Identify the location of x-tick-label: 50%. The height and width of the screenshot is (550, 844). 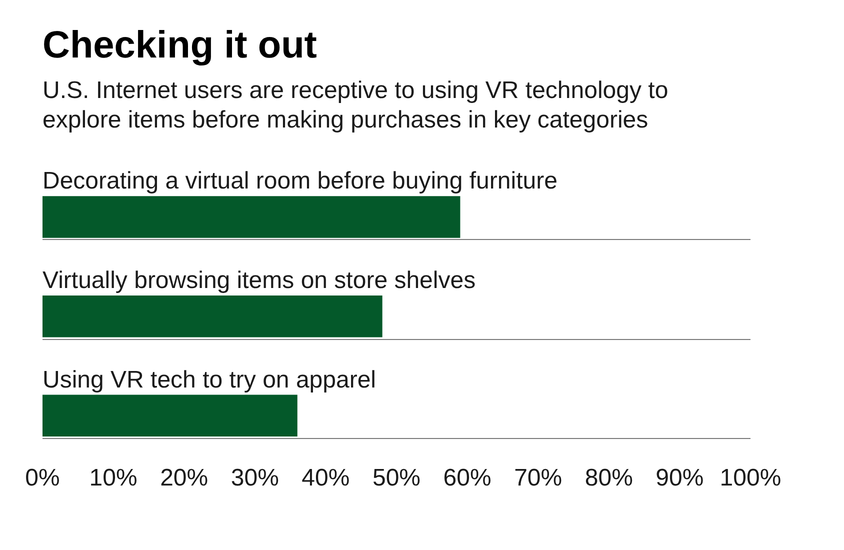
(396, 478).